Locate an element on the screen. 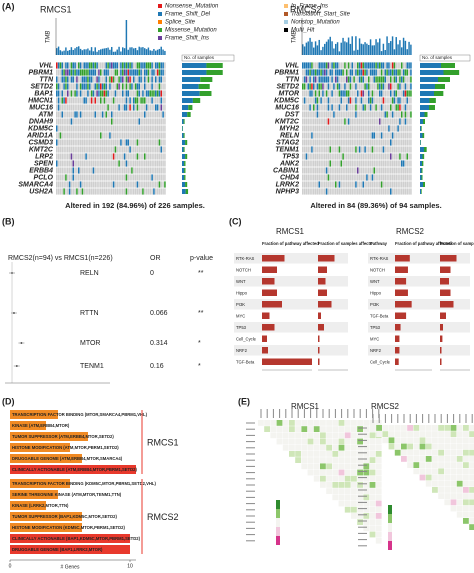 Image resolution: width=474 pixels, height=573 pixels. gene-label: MTOR is located at coordinates (90, 343).